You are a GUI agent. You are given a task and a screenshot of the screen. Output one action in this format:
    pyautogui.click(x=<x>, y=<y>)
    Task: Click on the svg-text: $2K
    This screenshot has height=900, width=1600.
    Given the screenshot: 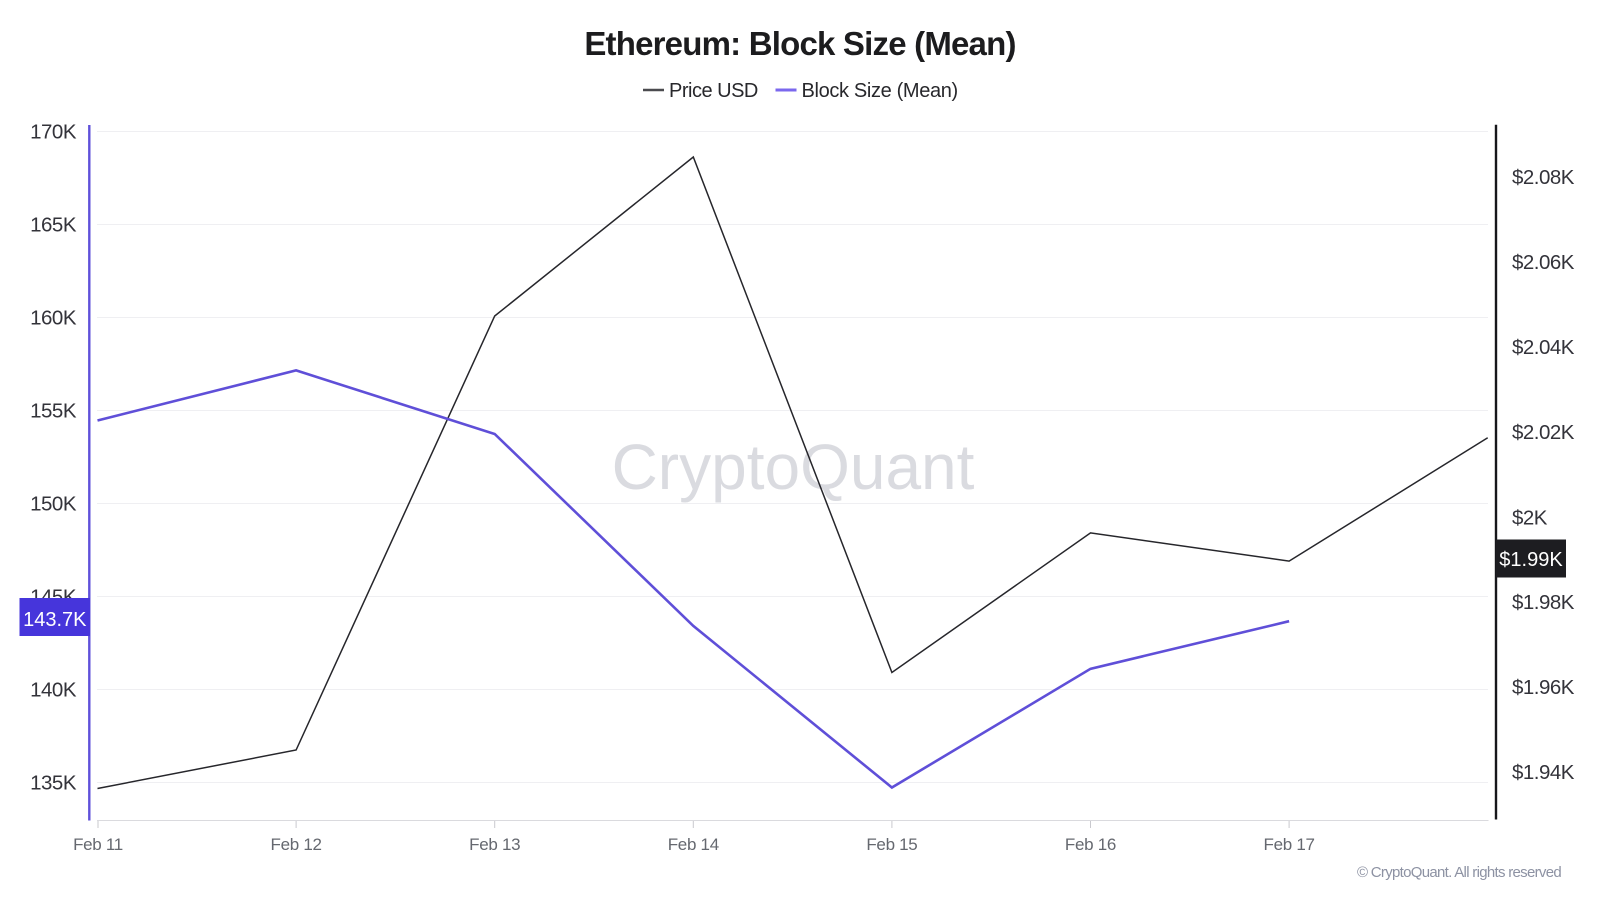 What is the action you would take?
    pyautogui.click(x=1530, y=518)
    